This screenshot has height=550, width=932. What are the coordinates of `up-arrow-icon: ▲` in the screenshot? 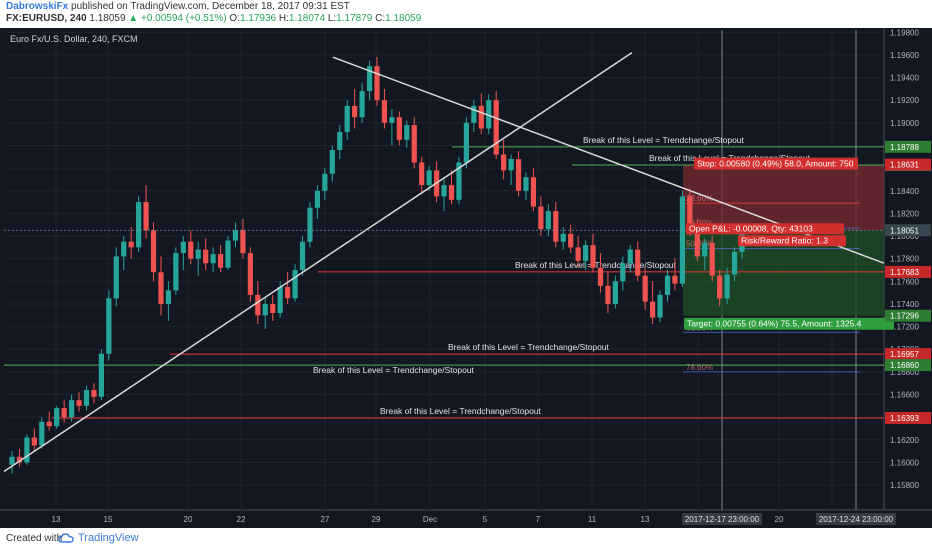 It's located at (133, 18).